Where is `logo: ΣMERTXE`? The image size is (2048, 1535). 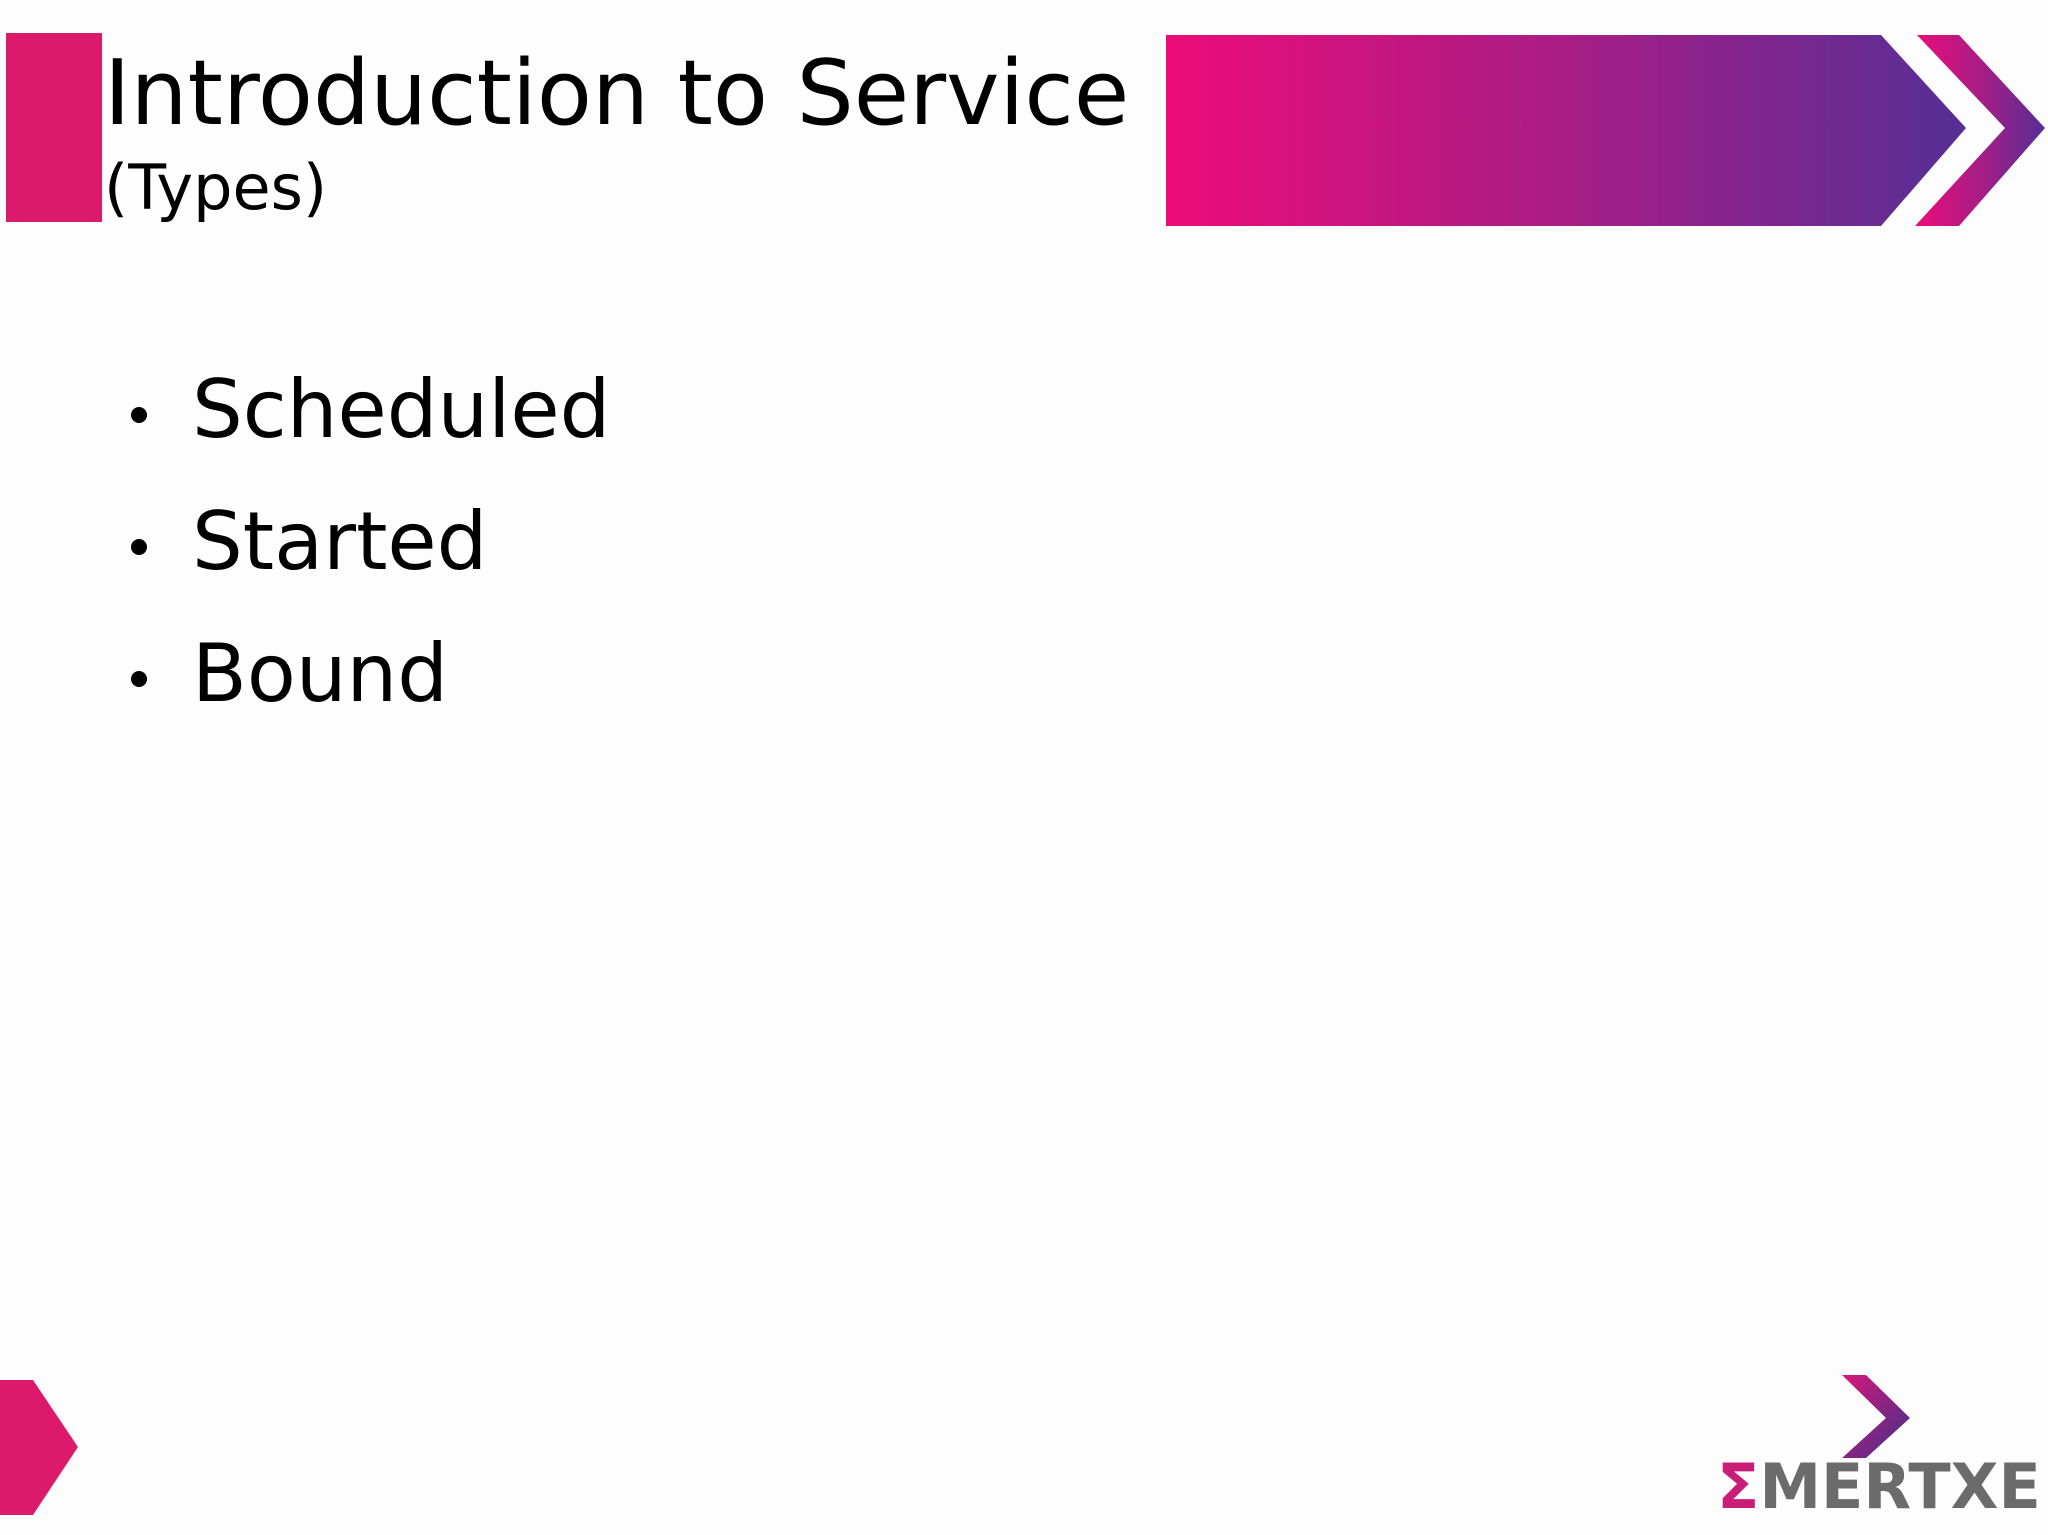 logo: ΣMERTXE is located at coordinates (1879, 1449).